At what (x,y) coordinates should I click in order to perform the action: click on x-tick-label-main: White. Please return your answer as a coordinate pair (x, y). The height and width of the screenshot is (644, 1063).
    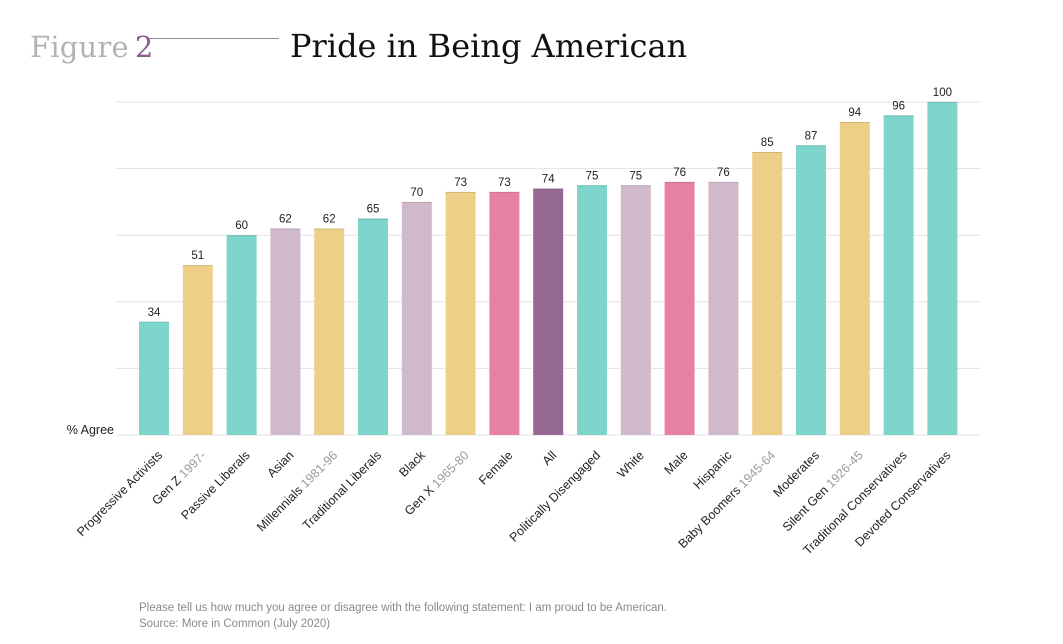
    Looking at the image, I should click on (630, 464).